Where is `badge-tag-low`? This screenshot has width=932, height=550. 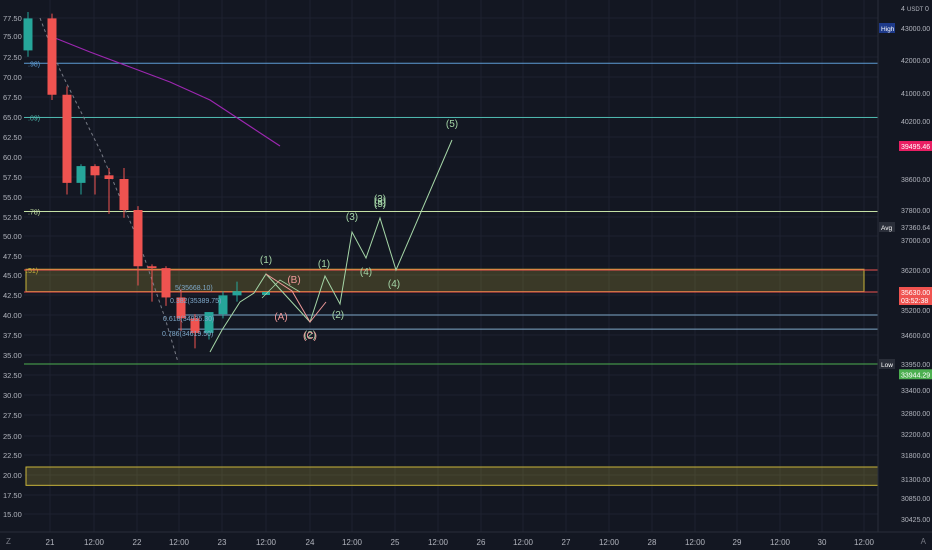
badge-tag-low is located at coordinates (887, 364).